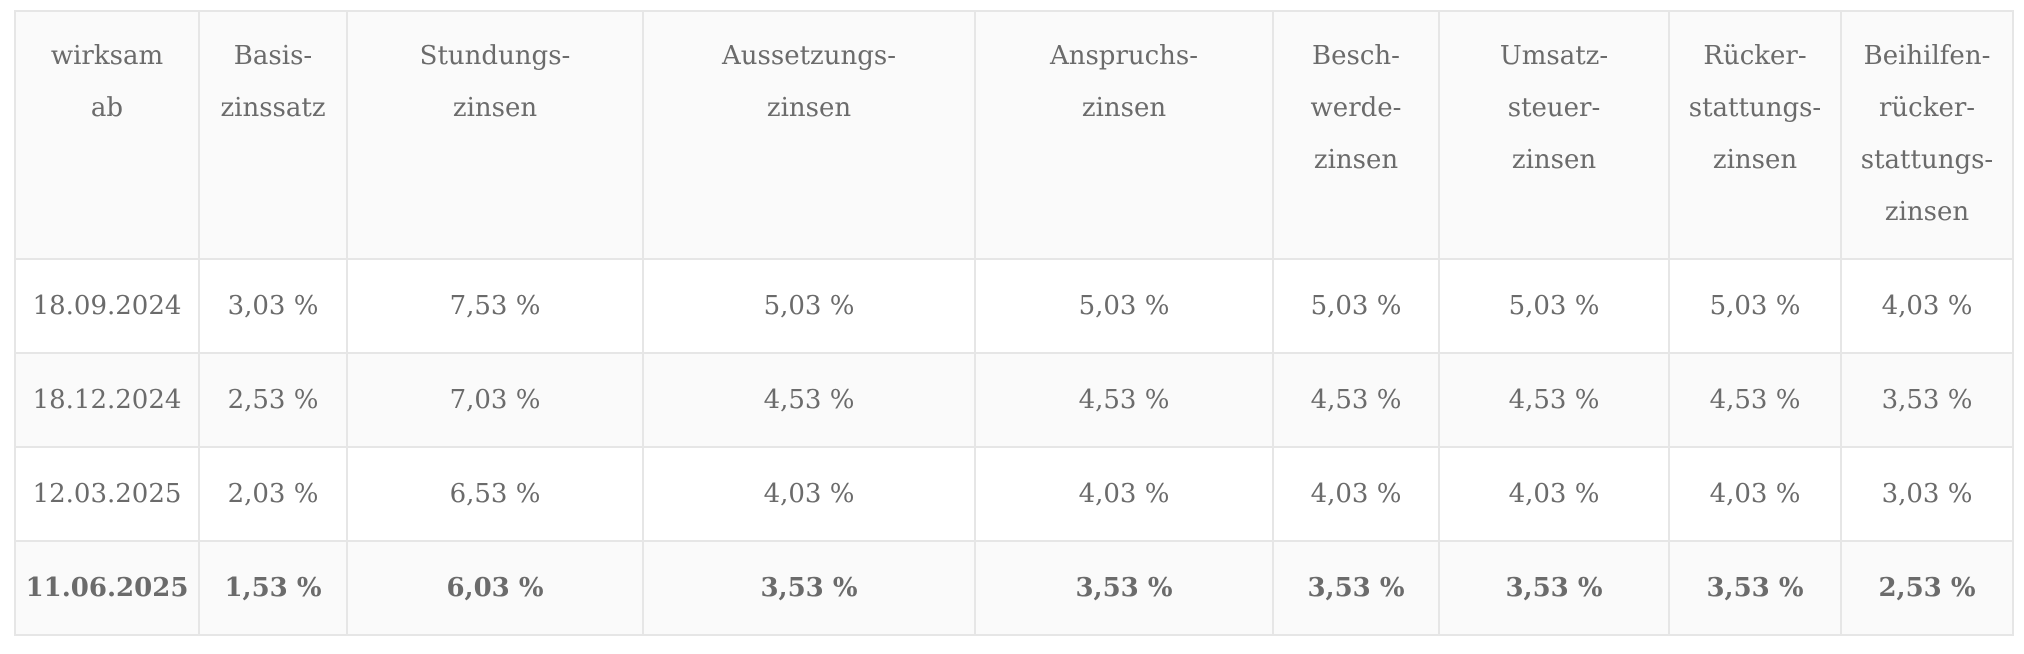  Describe the element at coordinates (273, 588) in the screenshot. I see `cell-basiszinssatz: 1,53 %` at that location.